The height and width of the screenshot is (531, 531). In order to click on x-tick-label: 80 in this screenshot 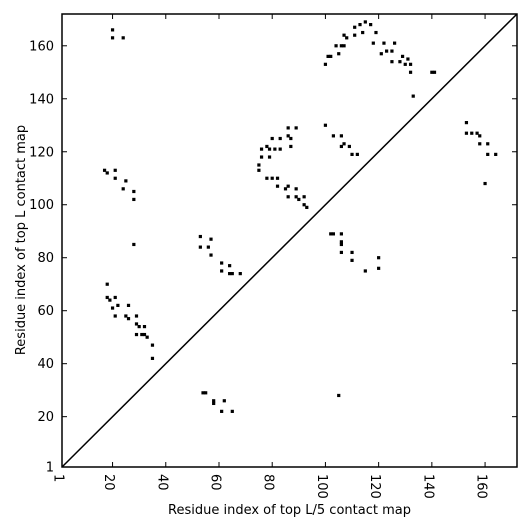, I will do `click(268, 482)`.